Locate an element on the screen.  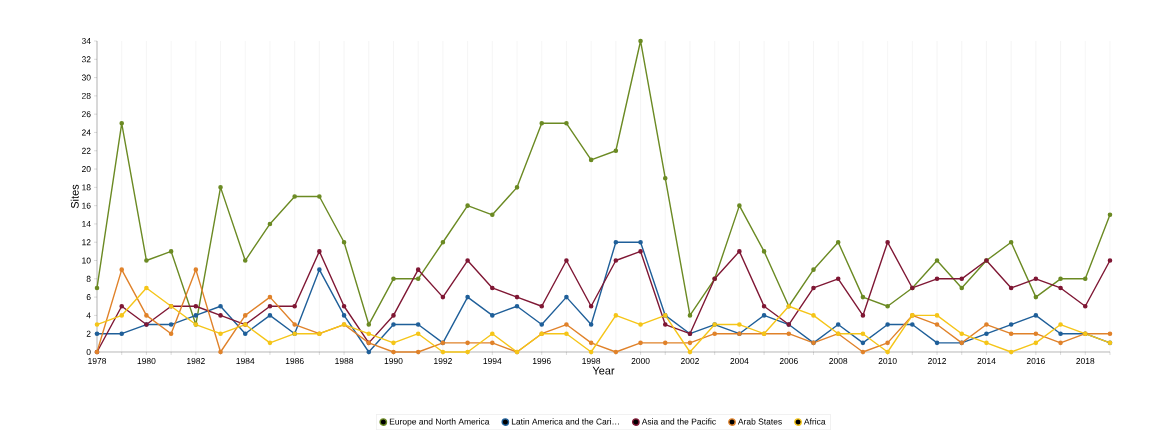
y-axis-title: Sites is located at coordinates (74, 196).